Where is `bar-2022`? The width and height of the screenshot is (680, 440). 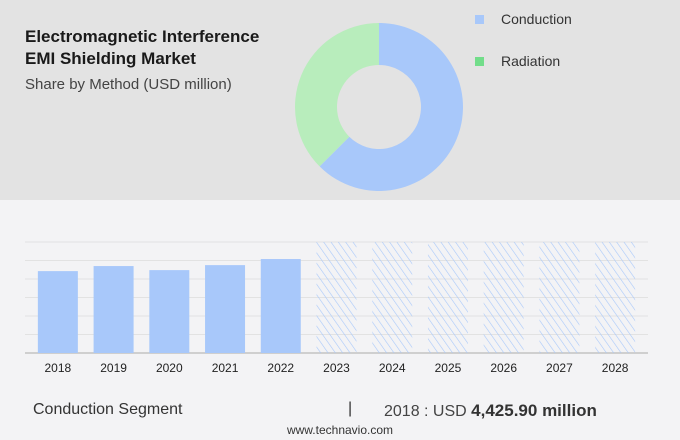 bar-2022 is located at coordinates (280, 306).